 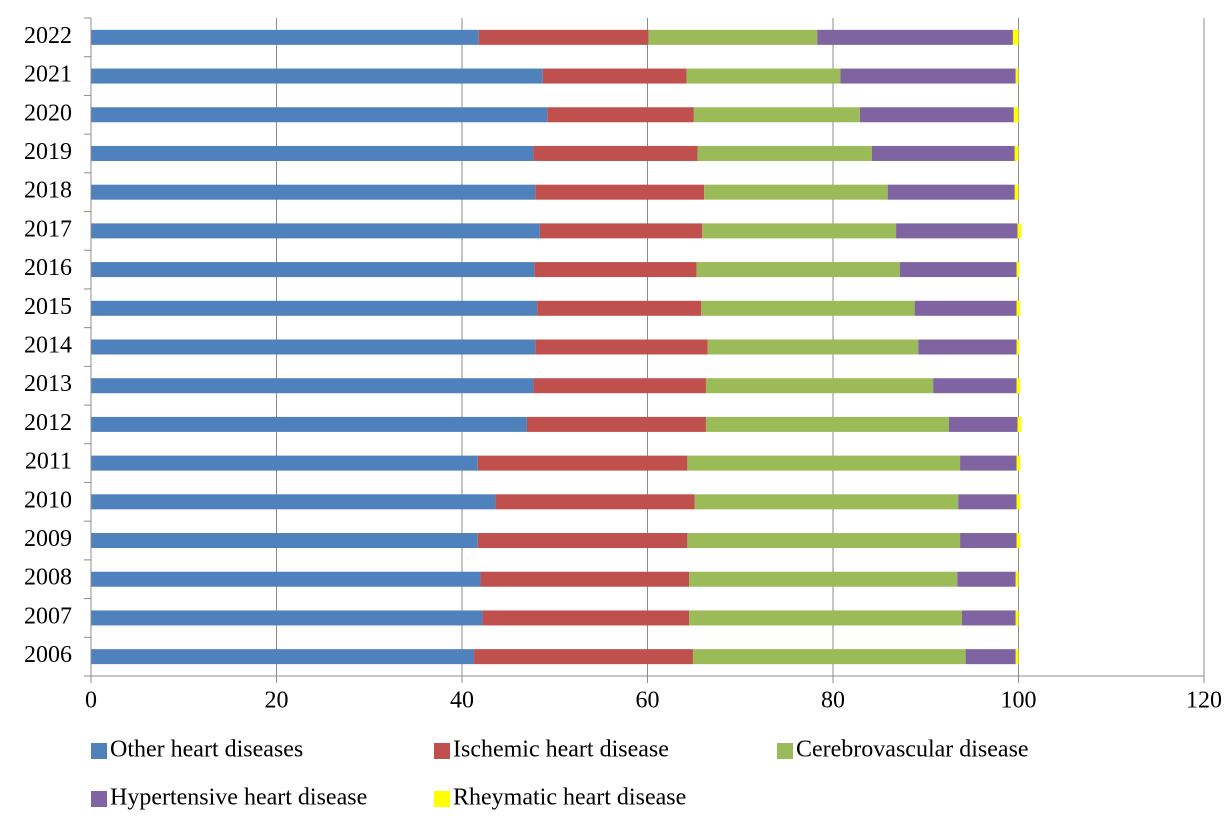 I want to click on y-tick-label: 2018, so click(x=48, y=191).